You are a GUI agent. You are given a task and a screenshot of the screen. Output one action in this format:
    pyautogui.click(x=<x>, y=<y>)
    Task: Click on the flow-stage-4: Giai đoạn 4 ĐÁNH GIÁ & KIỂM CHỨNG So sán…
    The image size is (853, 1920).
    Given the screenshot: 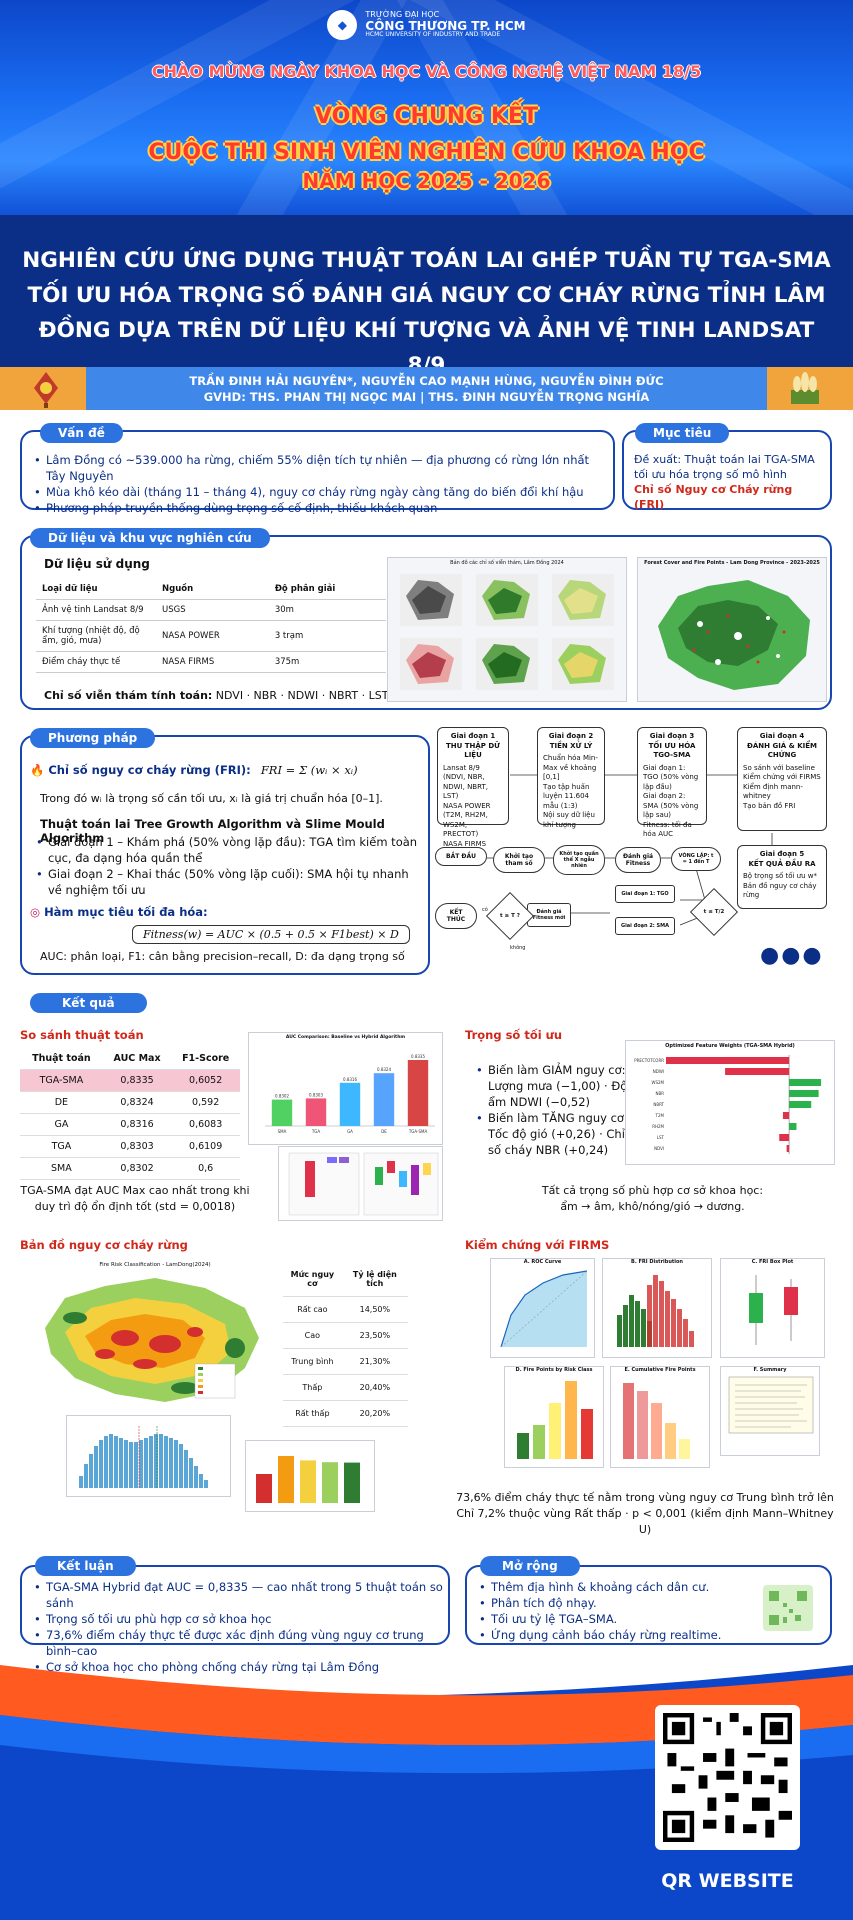 What is the action you would take?
    pyautogui.click(x=782, y=779)
    